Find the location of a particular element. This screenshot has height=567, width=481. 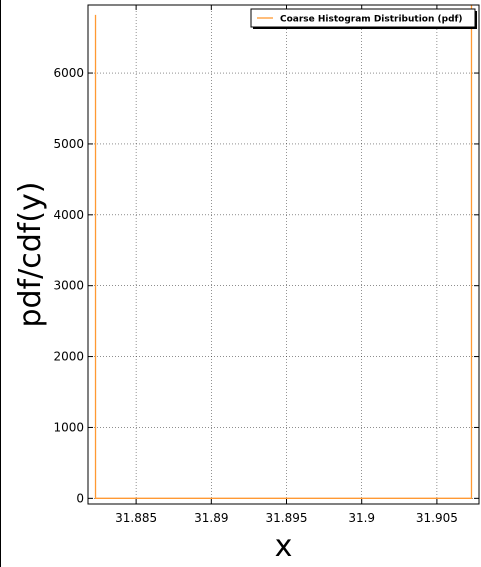

x-tick-label: 31.895 is located at coordinates (287, 518).